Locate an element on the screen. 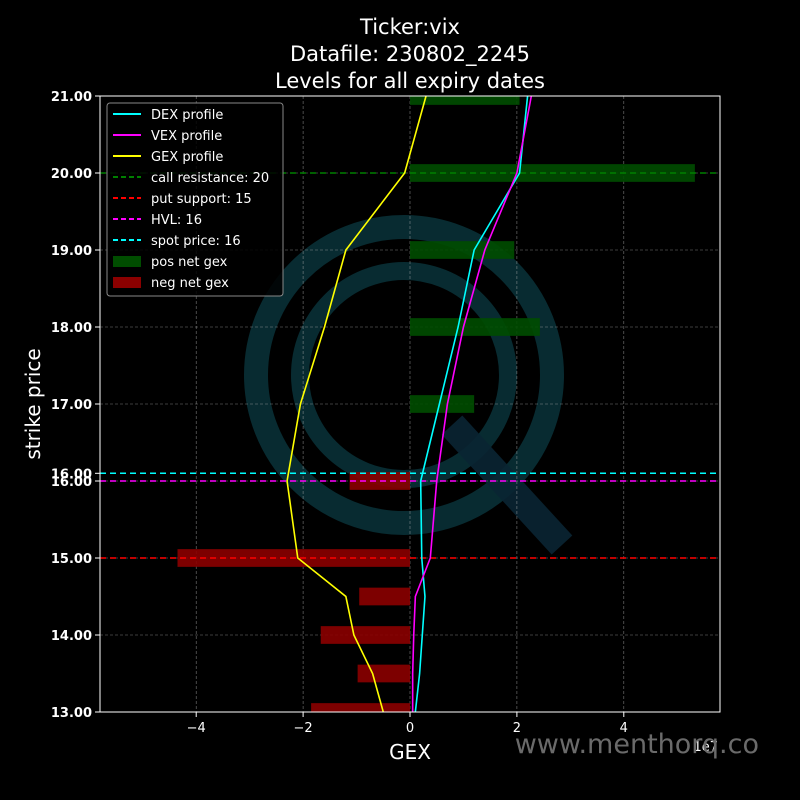  legend-entry-vex: VEX profile is located at coordinates (167, 136).